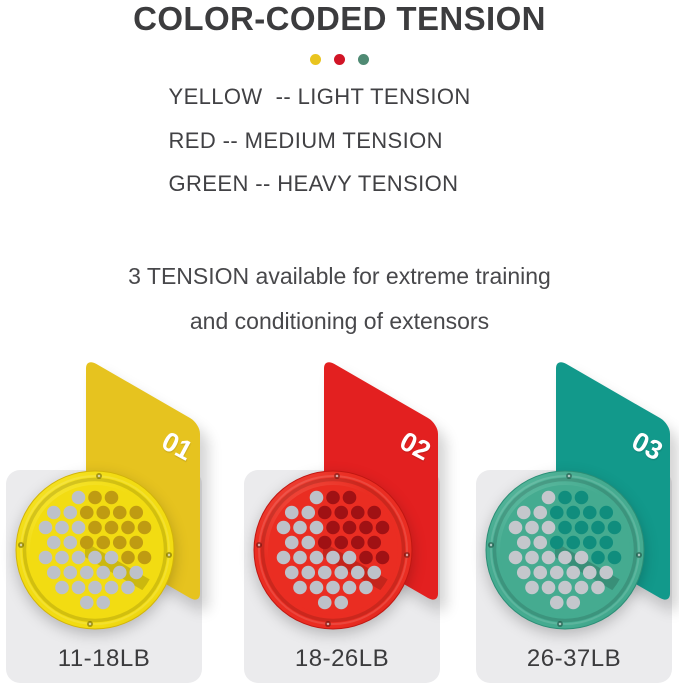  Describe the element at coordinates (305, 140) in the screenshot. I see `legend-line-red: RED -- MEDIUM TENSION` at that location.